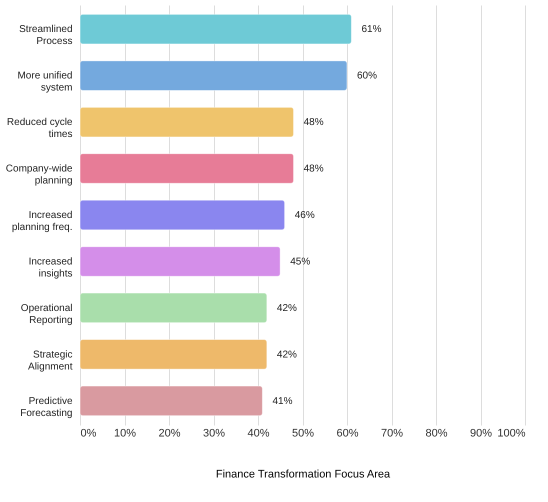 The image size is (548, 502). What do you see at coordinates (88, 434) in the screenshot?
I see `x-tick-label: 0%` at bounding box center [88, 434].